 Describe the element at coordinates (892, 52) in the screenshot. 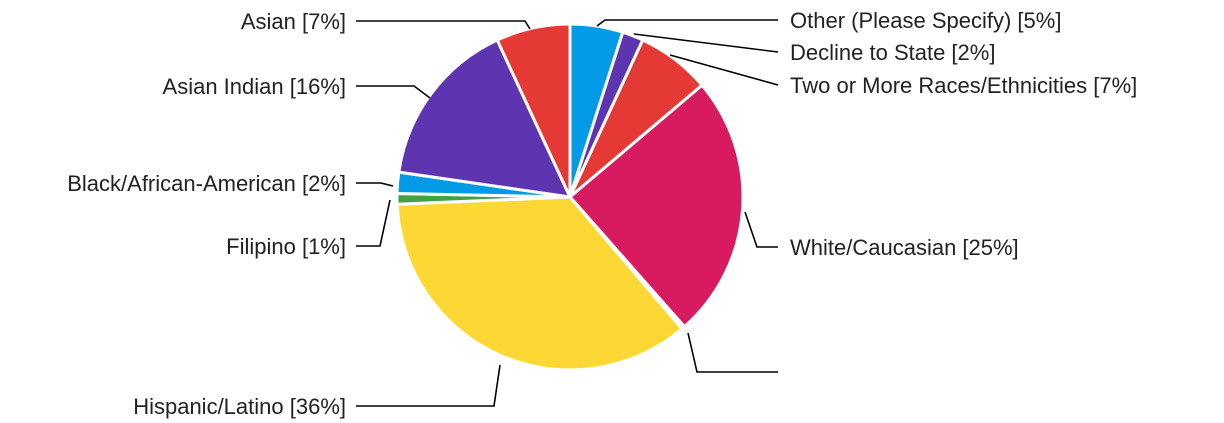

I see `slice-label-decline: Decline to State [2%]` at that location.